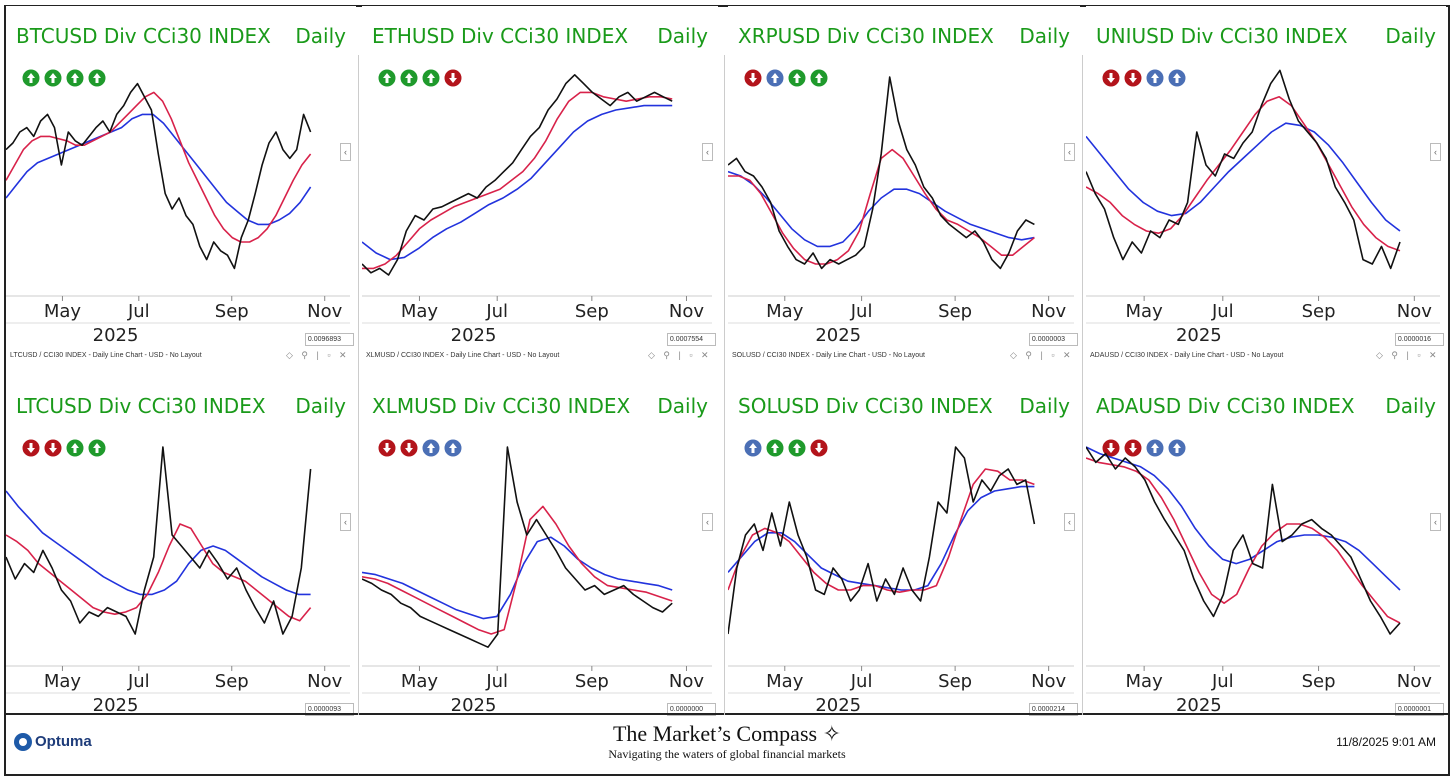  What do you see at coordinates (1053, 339) in the screenshot?
I see `last-value-box: 0.0000003` at bounding box center [1053, 339].